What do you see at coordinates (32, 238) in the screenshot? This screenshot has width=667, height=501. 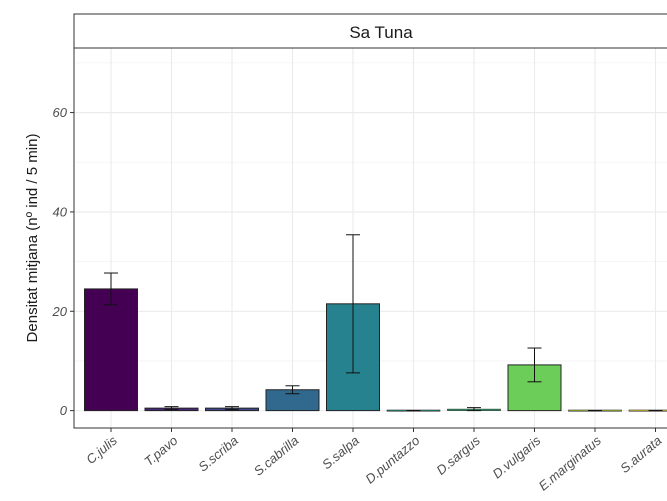 I see `y-axis-title: Densitat mitjana (nº ind / 5 min)` at bounding box center [32, 238].